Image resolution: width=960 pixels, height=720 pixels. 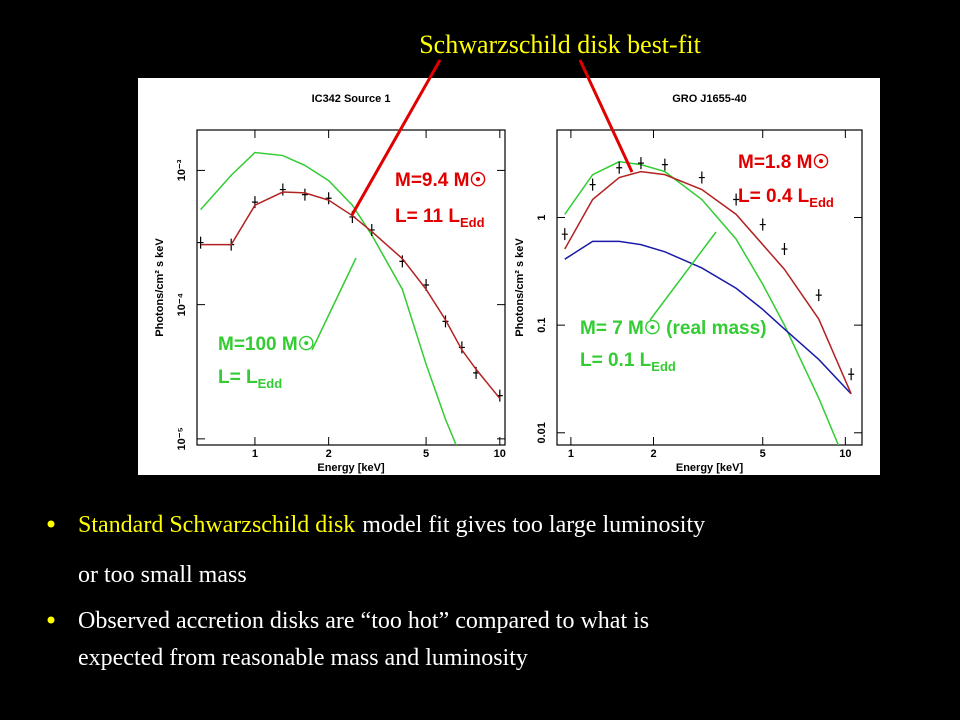 What do you see at coordinates (542, 432) in the screenshot?
I see `y-tick-label: 0.01` at bounding box center [542, 432].